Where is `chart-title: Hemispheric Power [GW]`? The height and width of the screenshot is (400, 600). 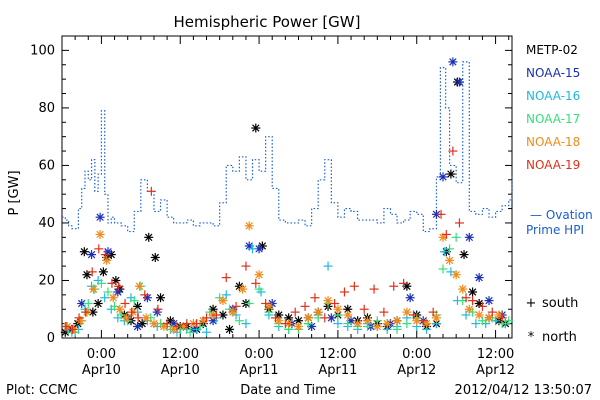
chart-title: Hemispheric Power [GW] is located at coordinates (267, 22).